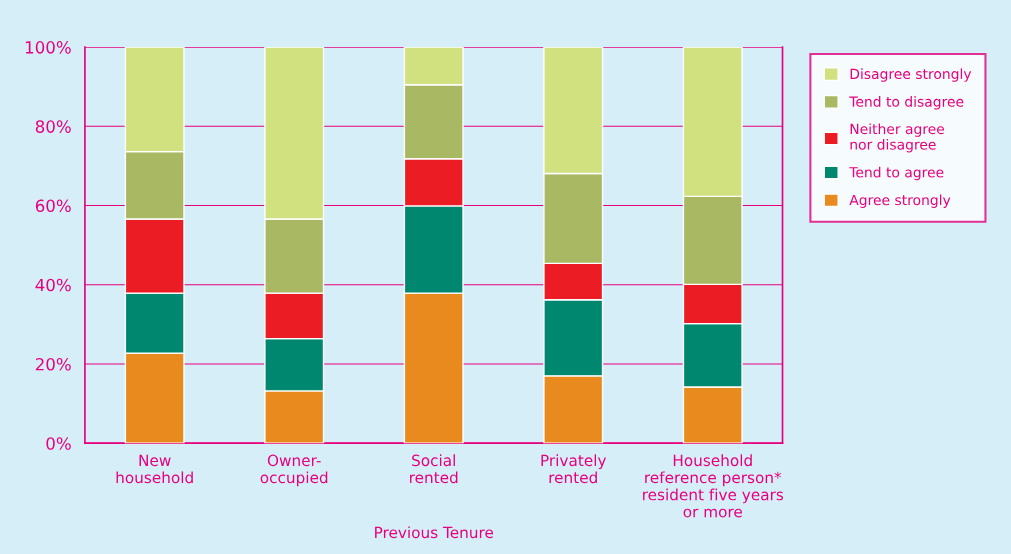 This screenshot has width=1011, height=554. What do you see at coordinates (53, 285) in the screenshot?
I see `y-tick-label: 40%` at bounding box center [53, 285].